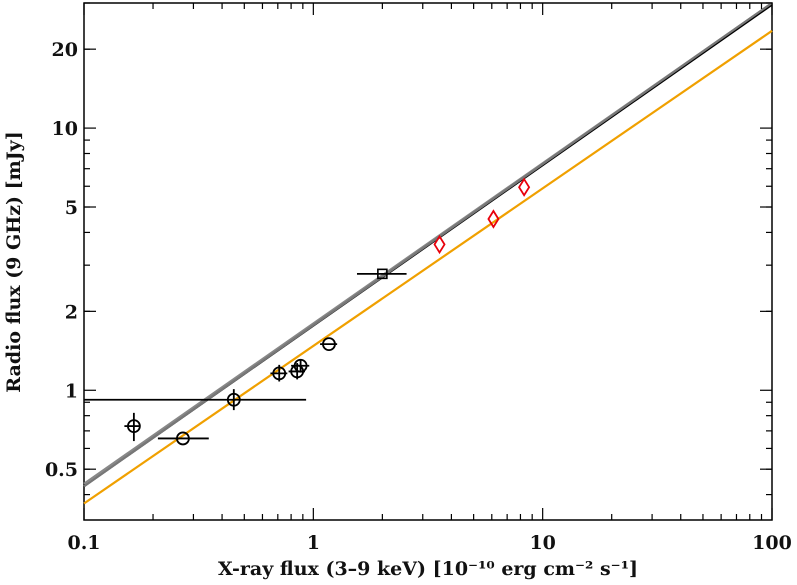 This screenshot has width=797, height=585. I want to click on x-tick-label: 0.1, so click(83, 543).